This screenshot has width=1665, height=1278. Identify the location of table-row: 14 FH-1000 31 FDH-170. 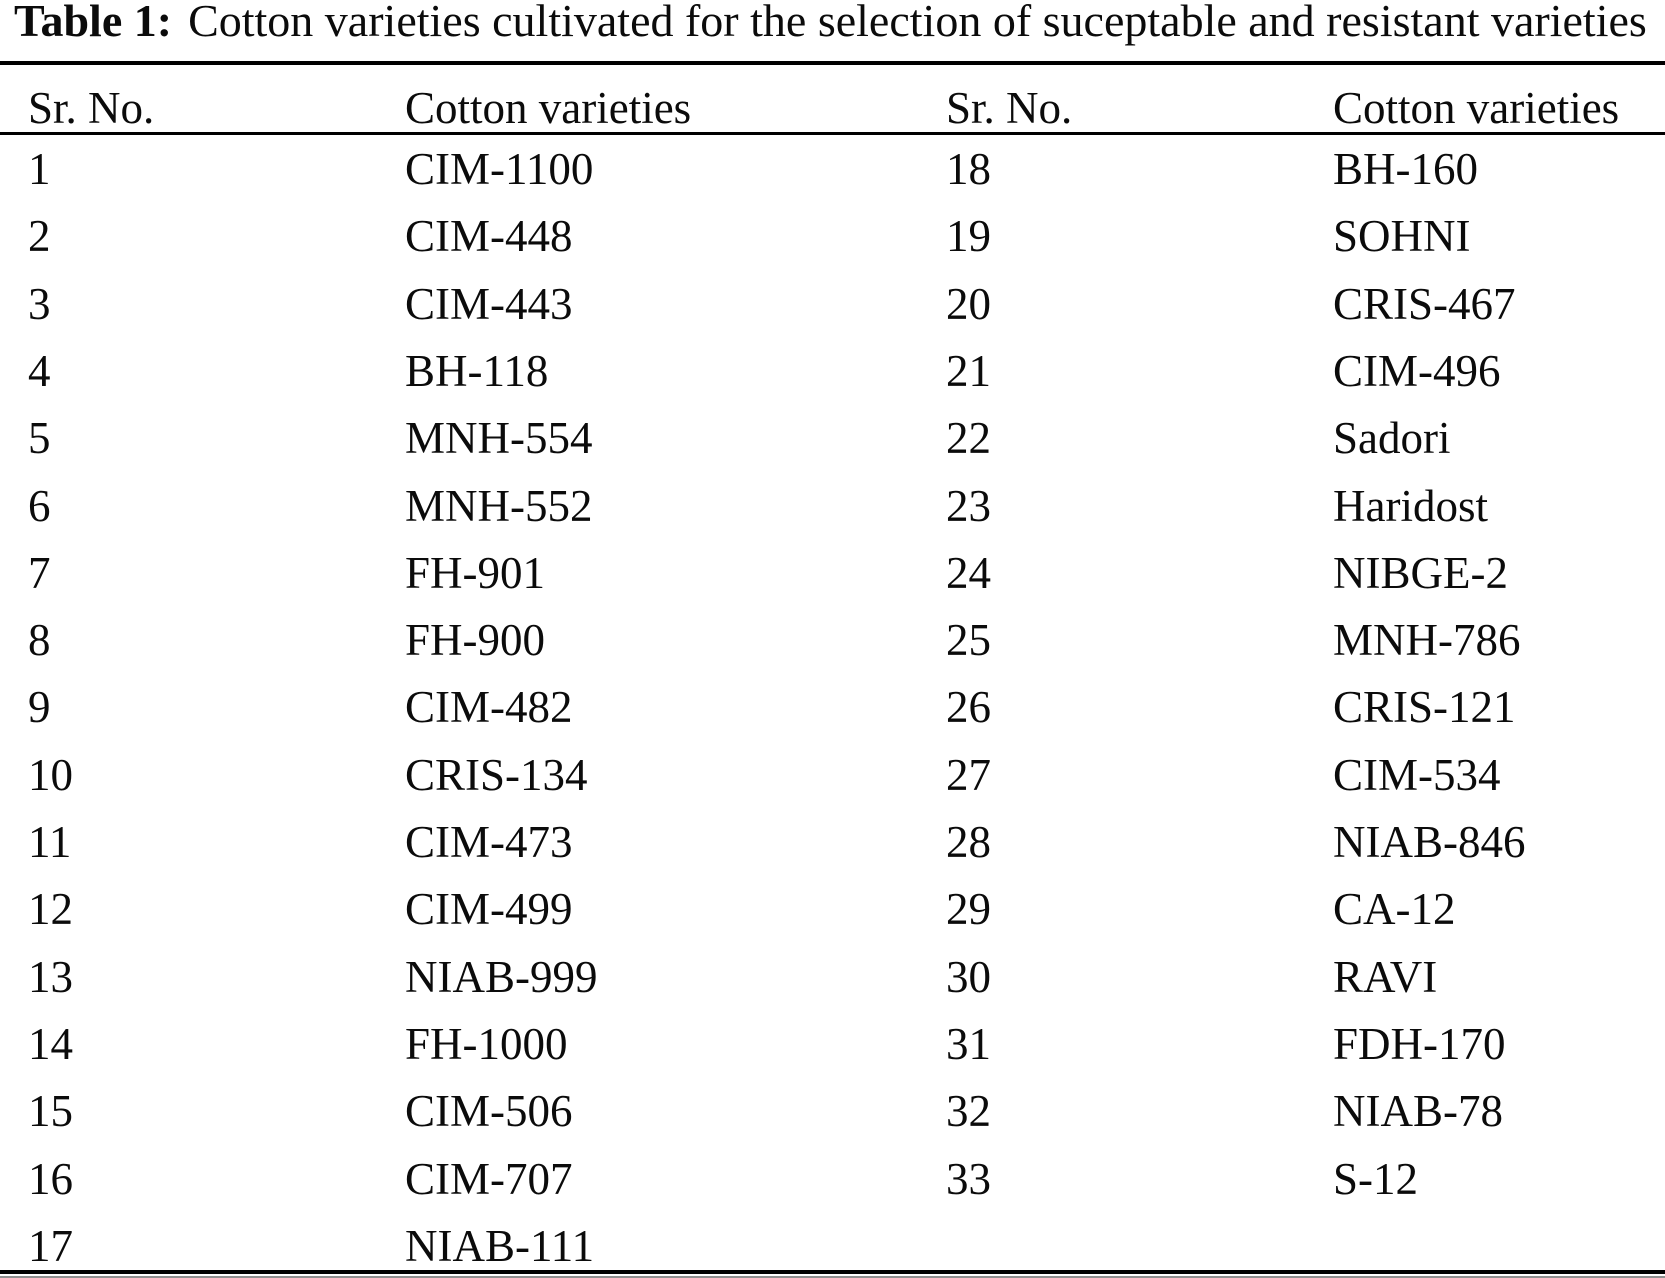
(832, 1044).